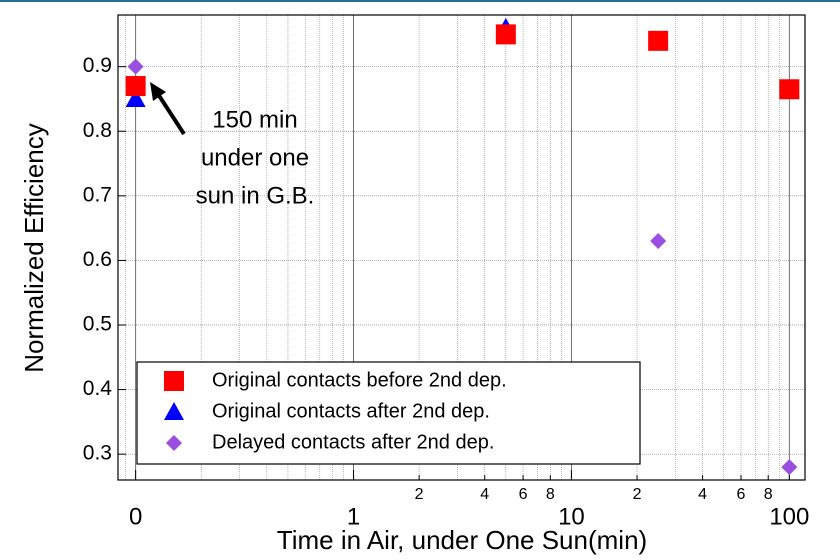 The image size is (840, 560). I want to click on annotation-text: 150 min, so click(254, 119).